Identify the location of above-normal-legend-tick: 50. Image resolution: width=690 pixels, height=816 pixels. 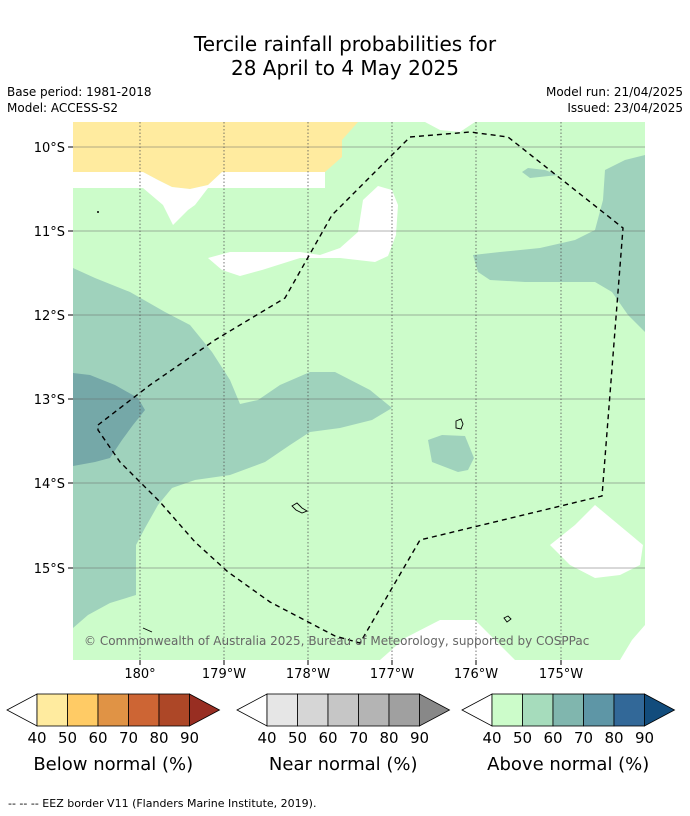
(522, 738).